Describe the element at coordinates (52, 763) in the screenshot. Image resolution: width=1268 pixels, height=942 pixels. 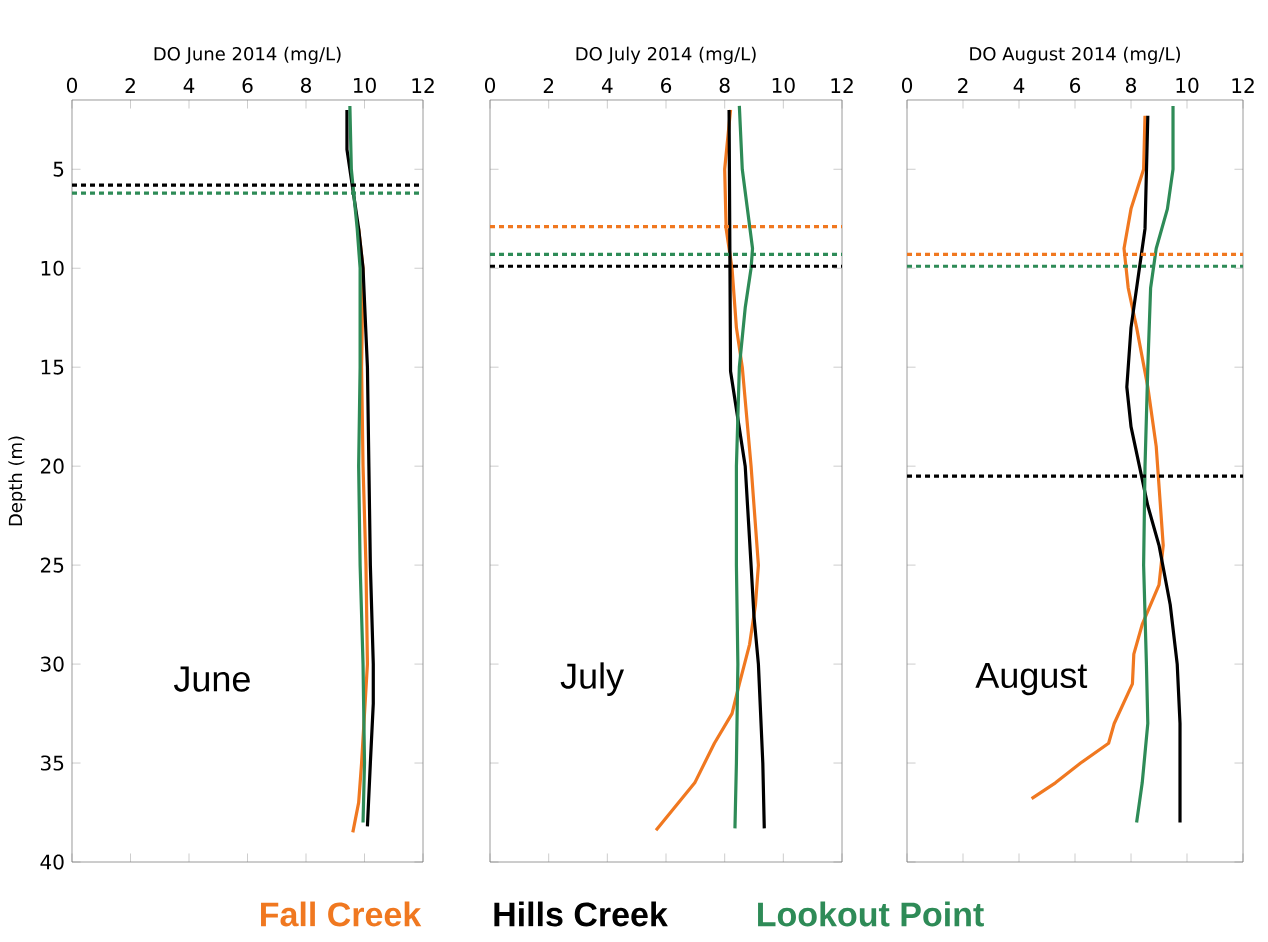
I see `y-tick-label: 35` at that location.